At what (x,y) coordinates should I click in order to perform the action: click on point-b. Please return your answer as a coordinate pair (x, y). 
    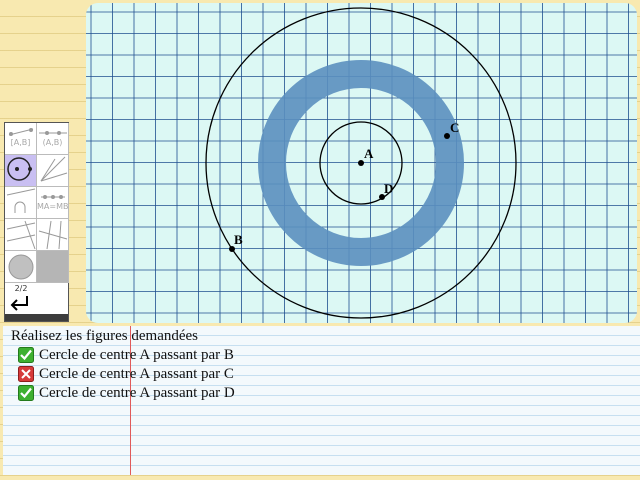
    Looking at the image, I should click on (232, 249).